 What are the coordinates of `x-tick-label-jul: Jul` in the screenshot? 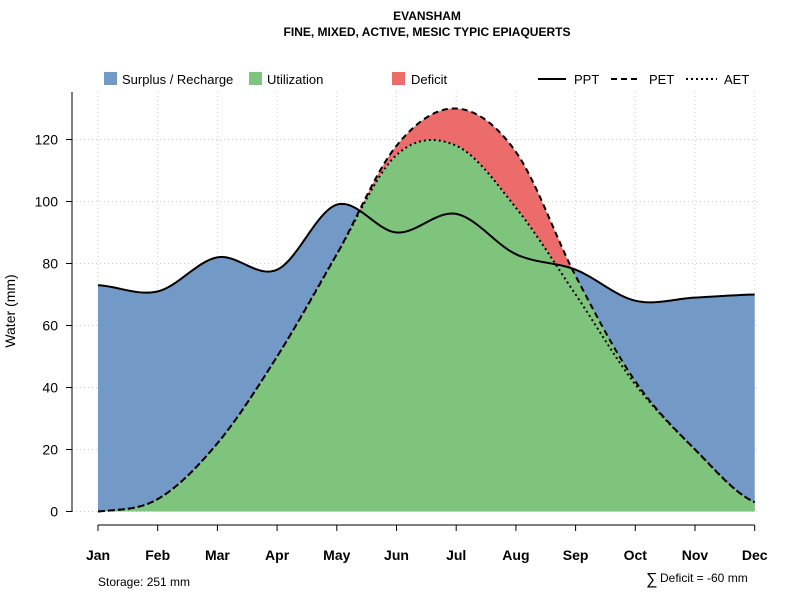 It's located at (456, 555).